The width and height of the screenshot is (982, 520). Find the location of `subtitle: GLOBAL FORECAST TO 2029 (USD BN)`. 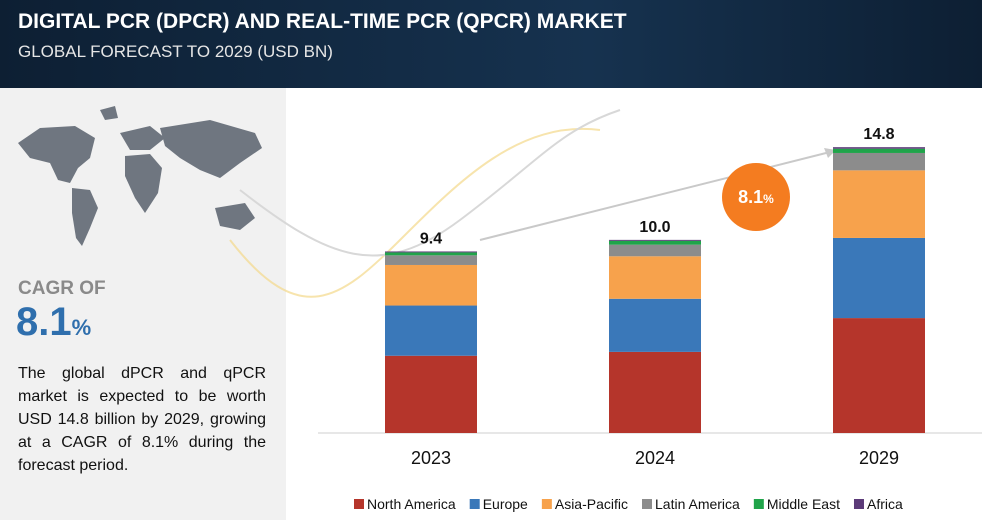

subtitle: GLOBAL FORECAST TO 2029 (USD BN) is located at coordinates (175, 51).